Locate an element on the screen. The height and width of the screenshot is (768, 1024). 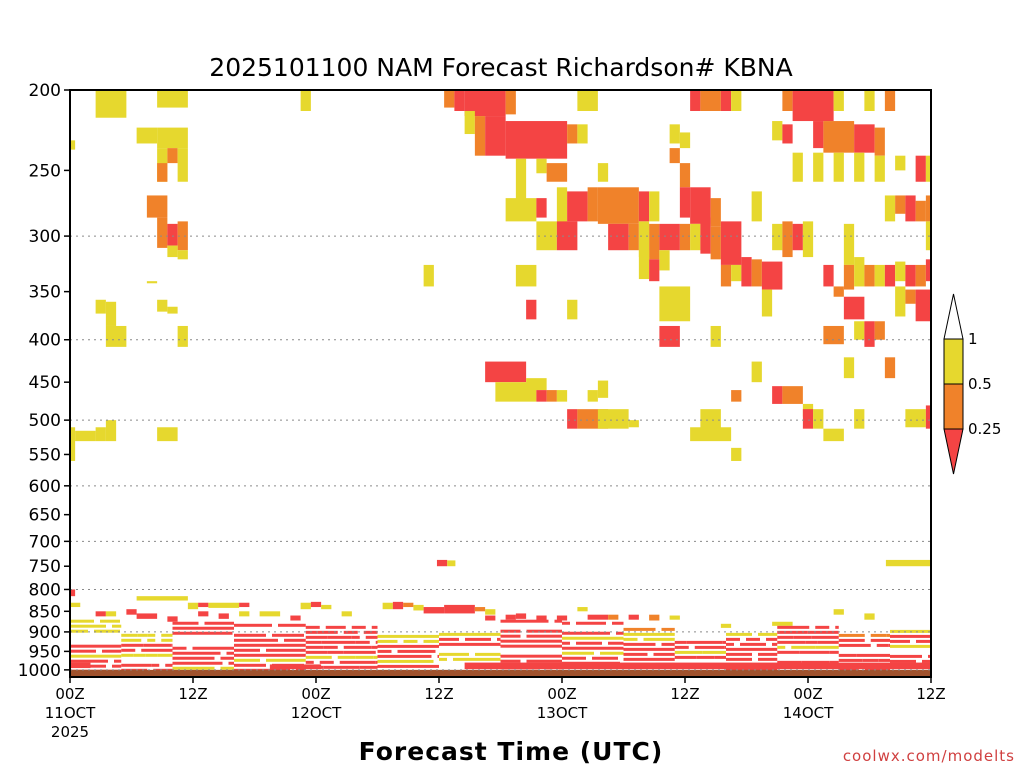
x-tick-label: 13OCT is located at coordinates (562, 713).